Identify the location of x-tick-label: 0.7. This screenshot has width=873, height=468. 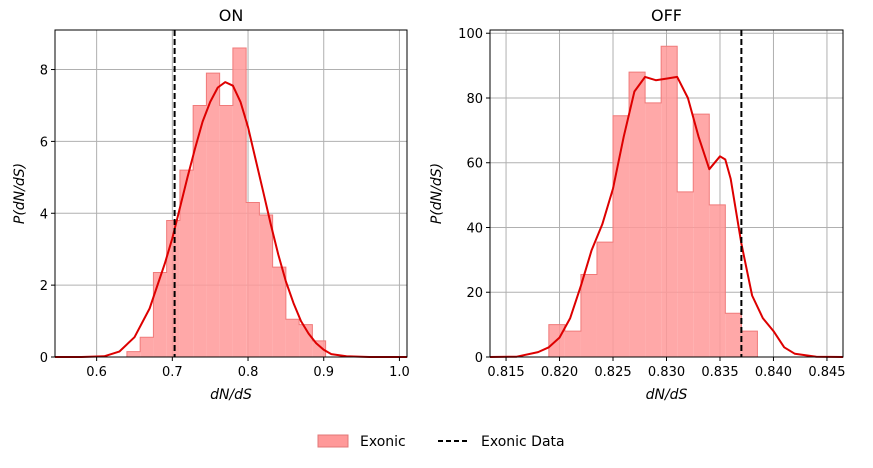
(172, 372).